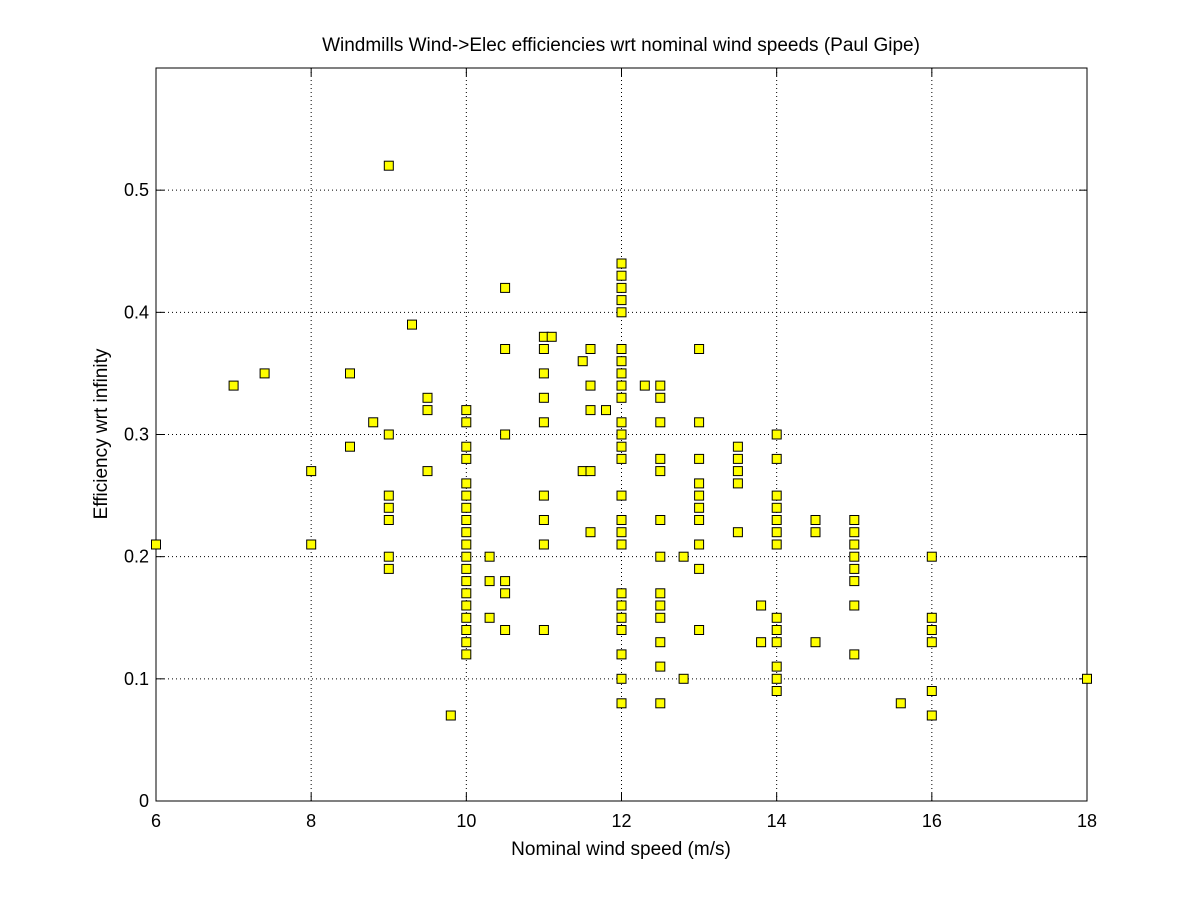 The height and width of the screenshot is (900, 1201). I want to click on y-tick-label: 0, so click(144, 801).